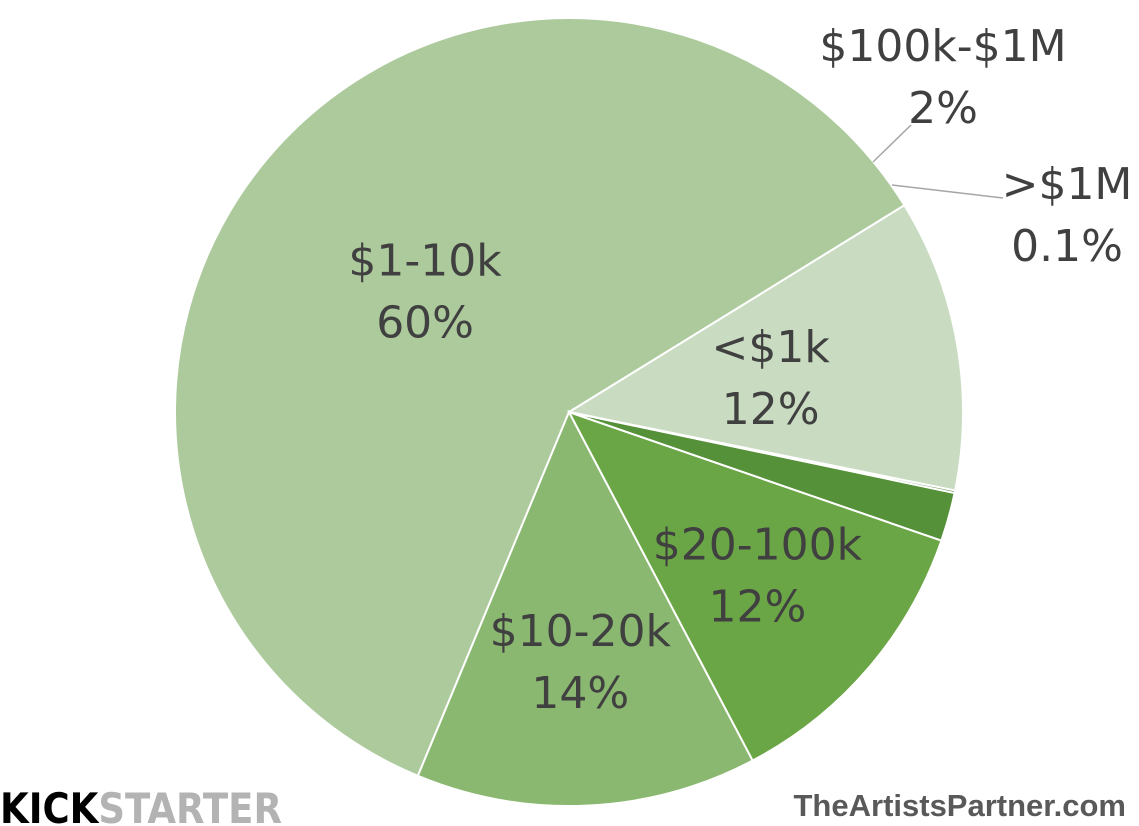 This screenshot has height=826, width=1139. I want to click on website-credit: TheArtistsPartner.com, so click(960, 805).